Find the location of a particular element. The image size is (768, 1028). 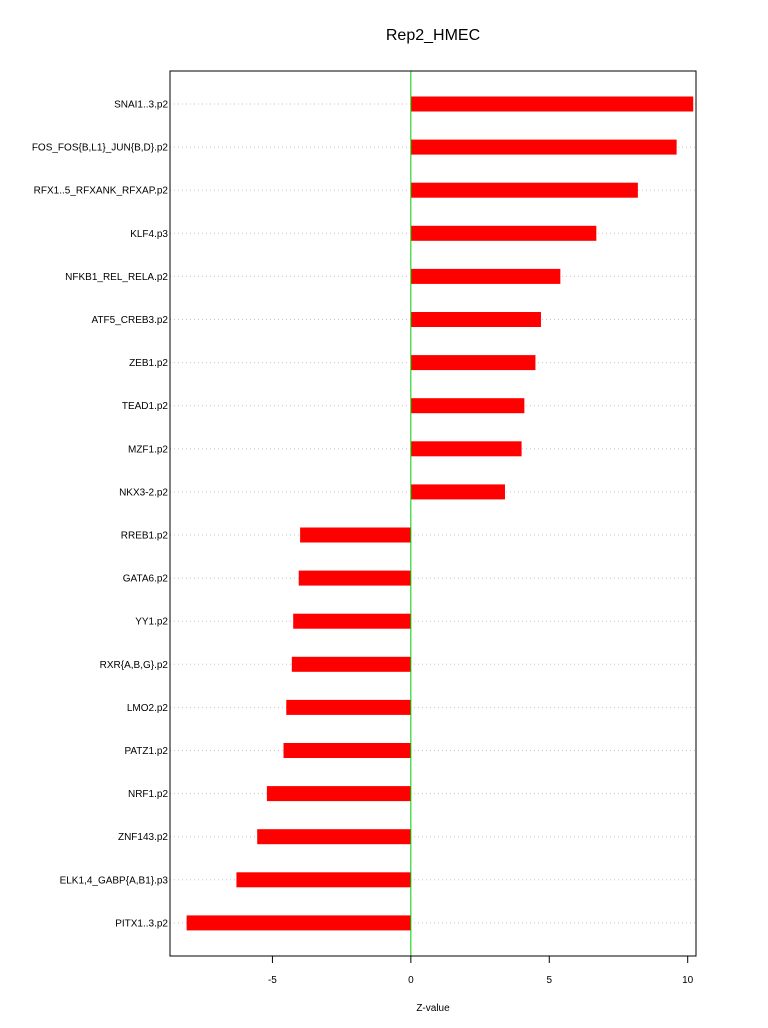

category-label: NRF1.p2 is located at coordinates (148, 794).